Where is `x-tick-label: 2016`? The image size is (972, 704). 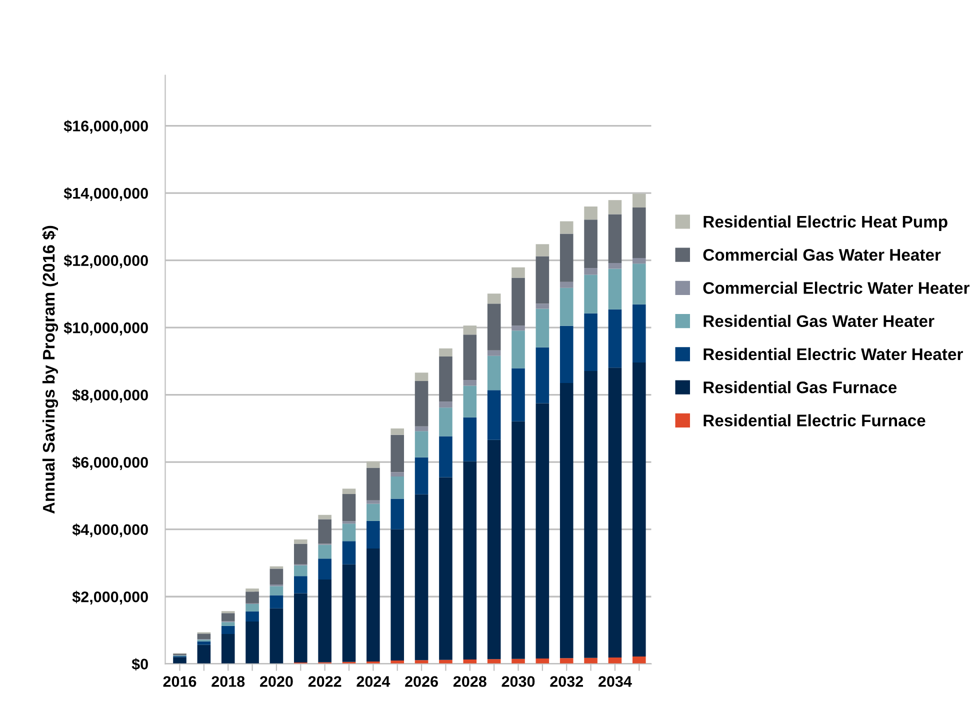
x-tick-label: 2016 is located at coordinates (179, 681).